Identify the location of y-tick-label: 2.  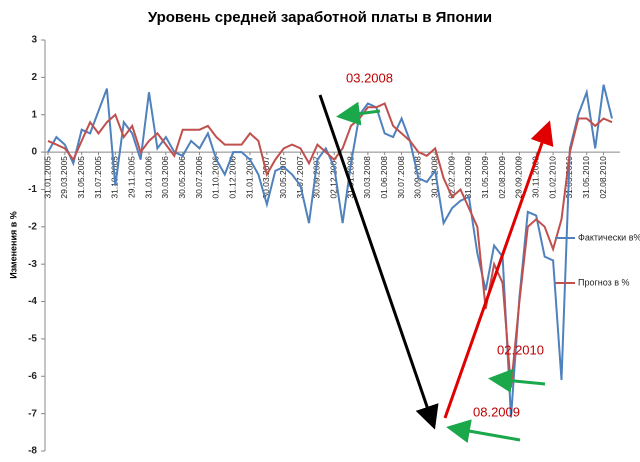
(34, 77).